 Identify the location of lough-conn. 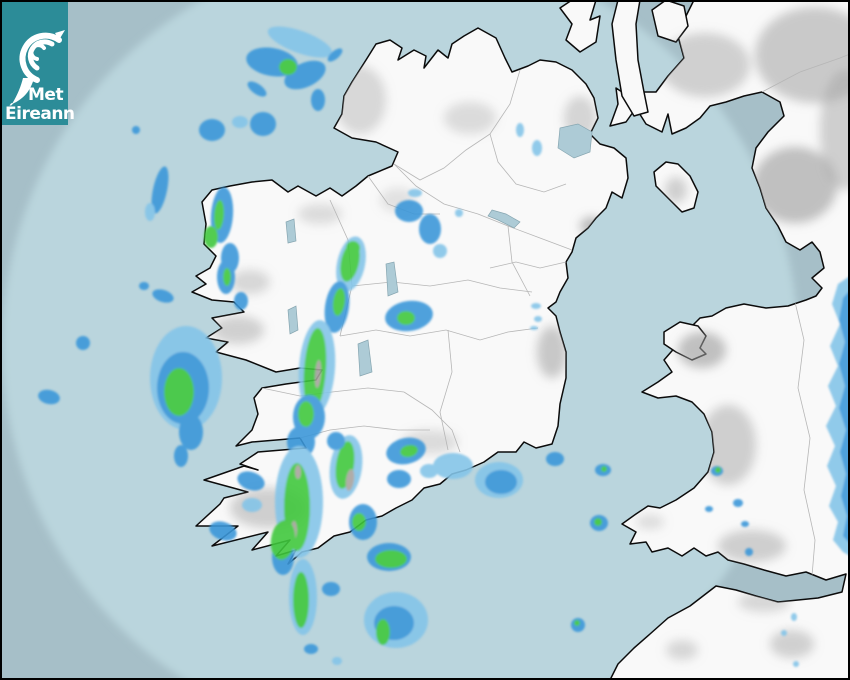
(291, 231).